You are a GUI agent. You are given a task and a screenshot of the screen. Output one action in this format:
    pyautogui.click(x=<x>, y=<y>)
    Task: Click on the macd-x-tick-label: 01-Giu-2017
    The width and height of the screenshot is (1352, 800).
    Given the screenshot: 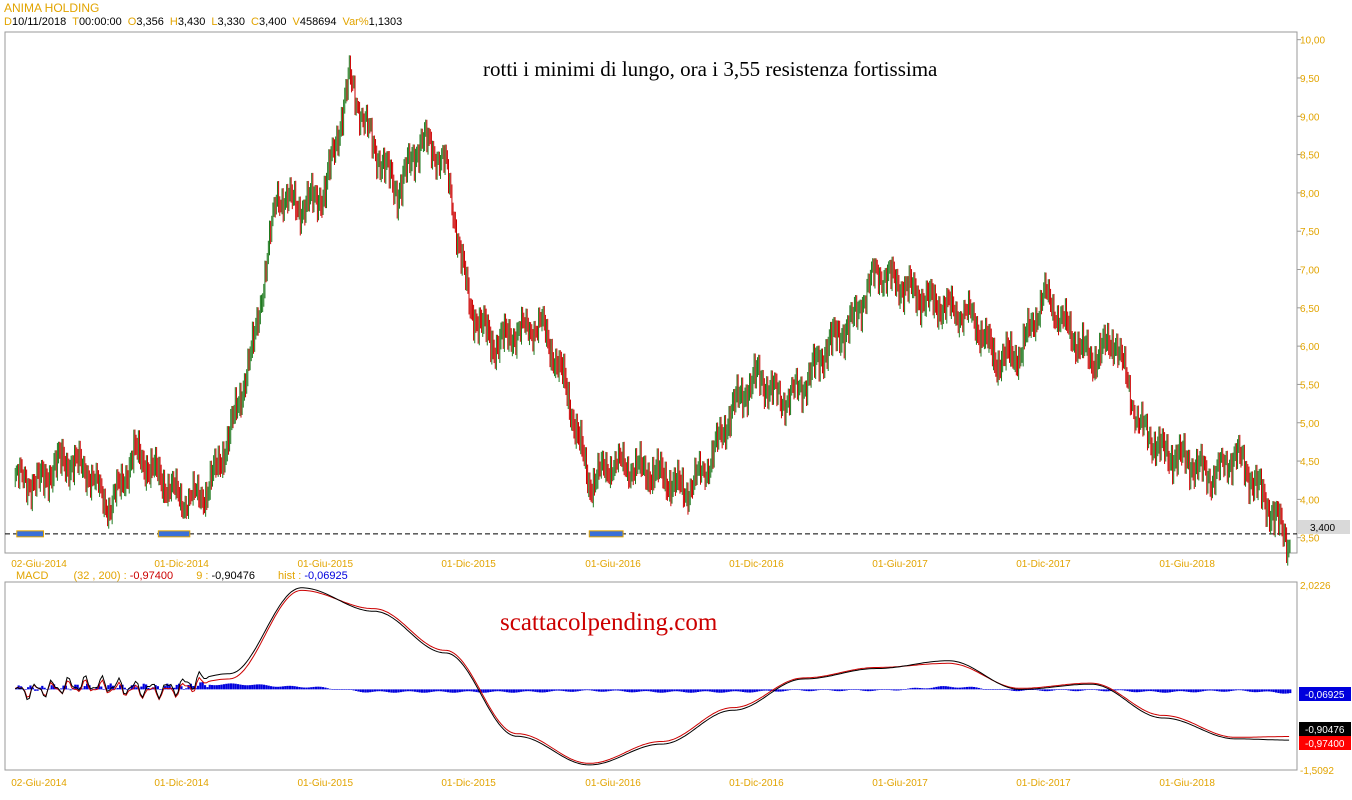 What is the action you would take?
    pyautogui.click(x=900, y=783)
    